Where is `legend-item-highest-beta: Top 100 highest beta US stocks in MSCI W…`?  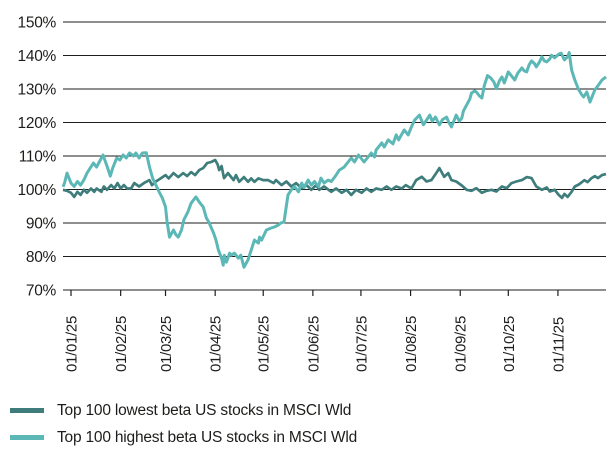 legend-item-highest-beta: Top 100 highest beta US stocks in MSCI W… is located at coordinates (183, 437).